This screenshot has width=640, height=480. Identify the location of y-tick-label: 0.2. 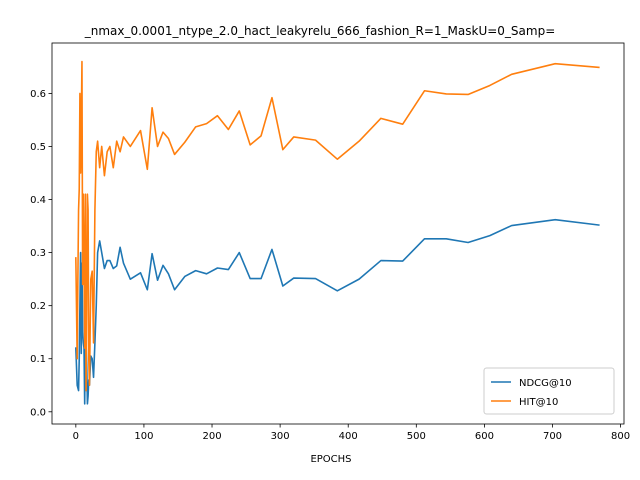
(38, 306).